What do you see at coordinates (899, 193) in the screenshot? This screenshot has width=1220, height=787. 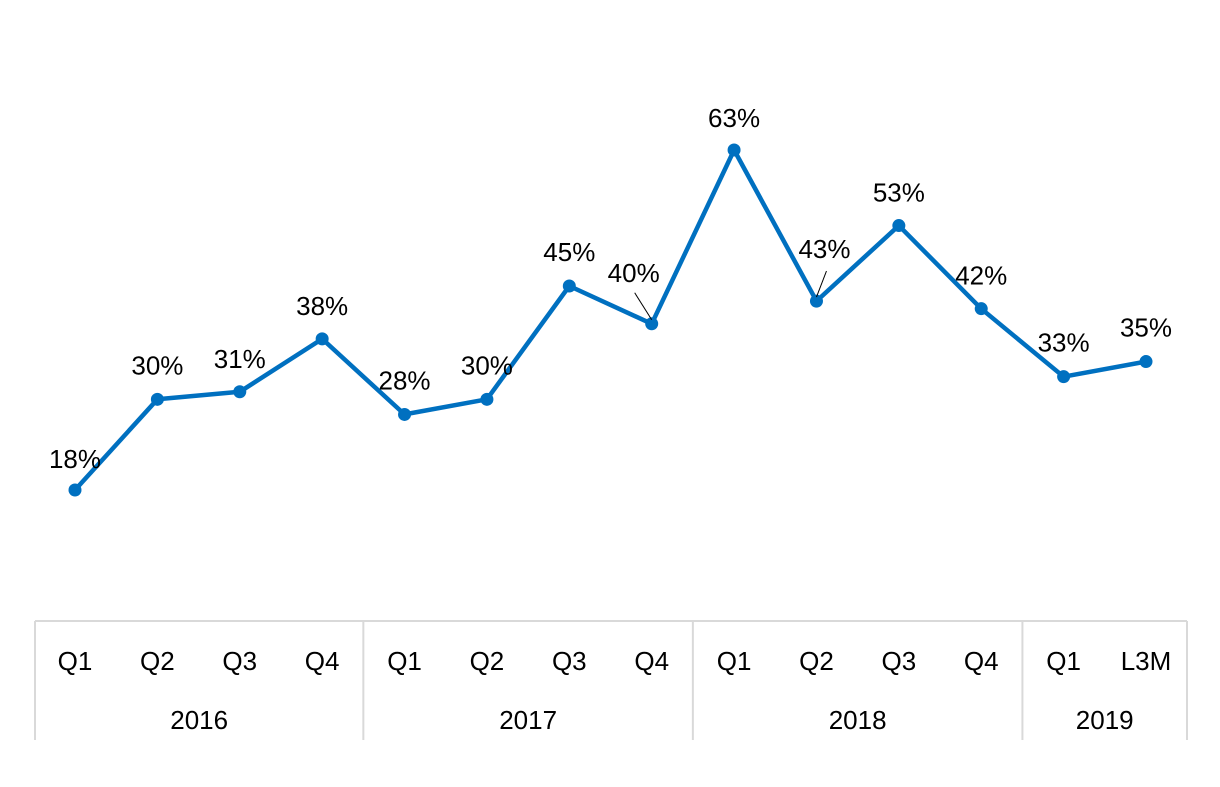 I see `data-label: 53%` at bounding box center [899, 193].